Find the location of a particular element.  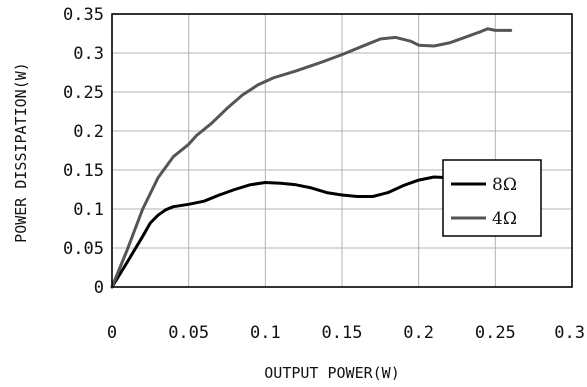

x-tick-label: 0.1 is located at coordinates (265, 333).